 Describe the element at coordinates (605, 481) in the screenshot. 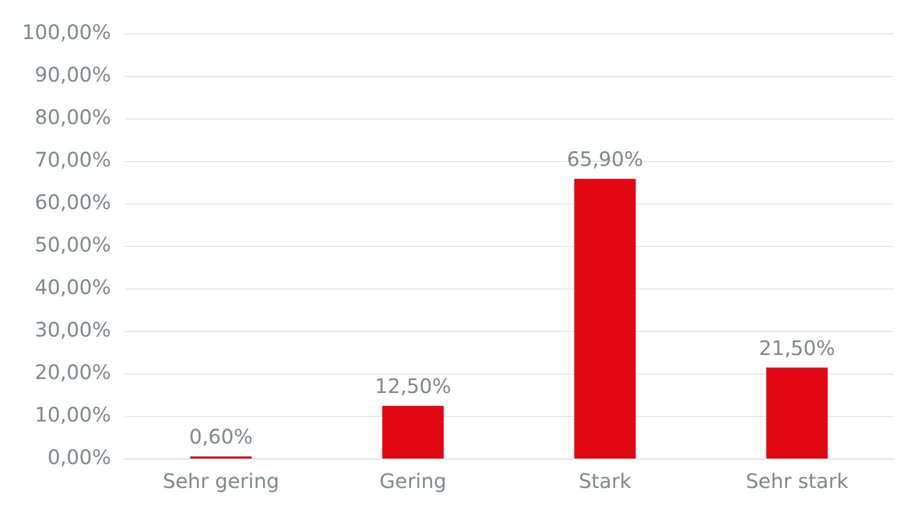

I see `x-tick-label: Stark` at that location.